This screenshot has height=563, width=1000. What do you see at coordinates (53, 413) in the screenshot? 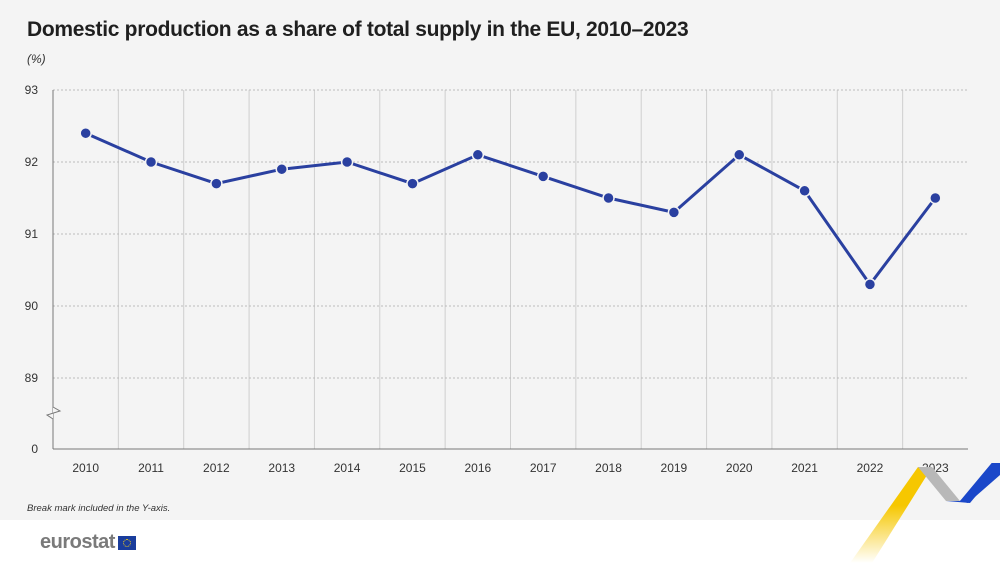
I see `axis-break-mark` at bounding box center [53, 413].